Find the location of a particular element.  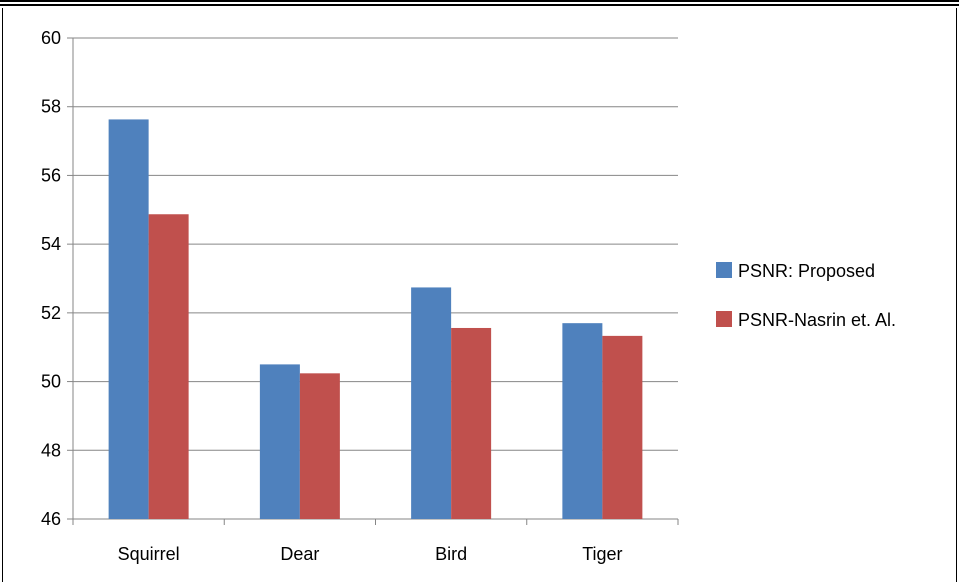

y-tick-label: 54 is located at coordinates (51, 244).